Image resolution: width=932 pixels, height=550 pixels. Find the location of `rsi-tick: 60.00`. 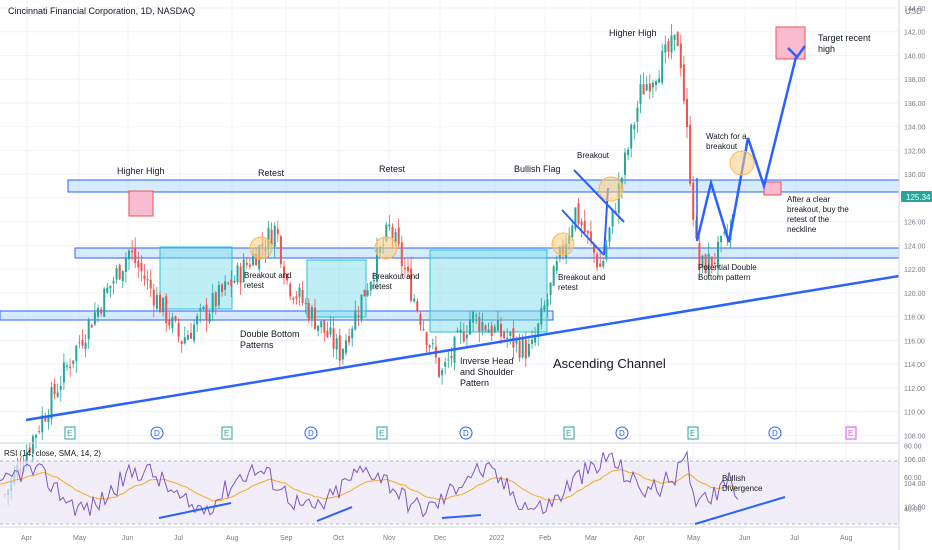

rsi-tick: 60.00 is located at coordinates (913, 478).